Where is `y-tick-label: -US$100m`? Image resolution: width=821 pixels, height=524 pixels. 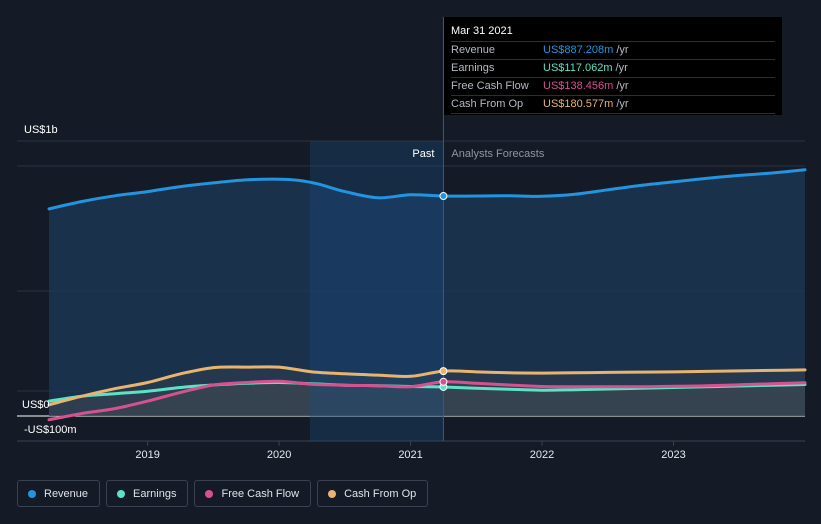 y-tick-label: -US$100m is located at coordinates (50, 430).